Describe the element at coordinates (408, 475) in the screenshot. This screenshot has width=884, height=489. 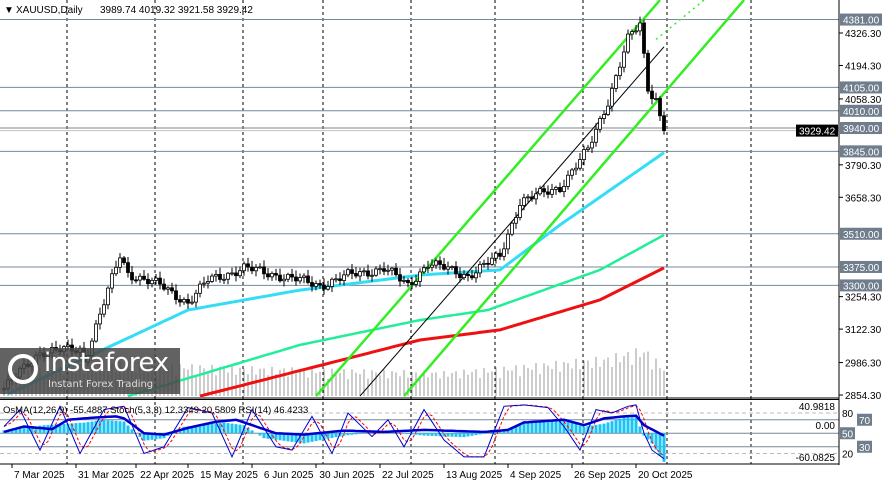
I see `date-label: 22 Jul 2025` at that location.